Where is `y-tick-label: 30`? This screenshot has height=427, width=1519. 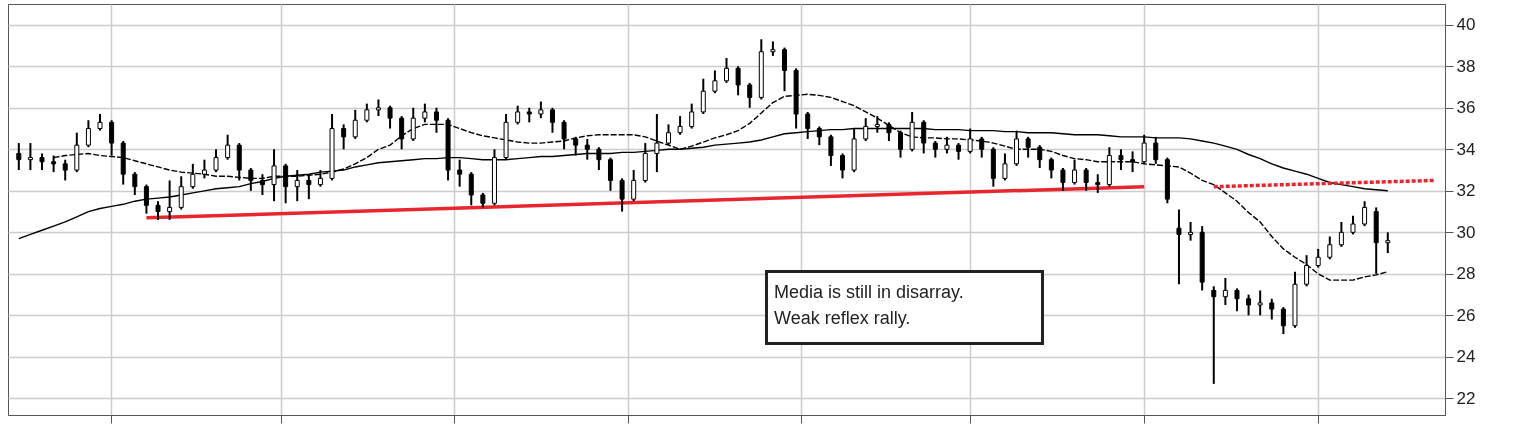
y-tick-label: 30 is located at coordinates (1466, 232).